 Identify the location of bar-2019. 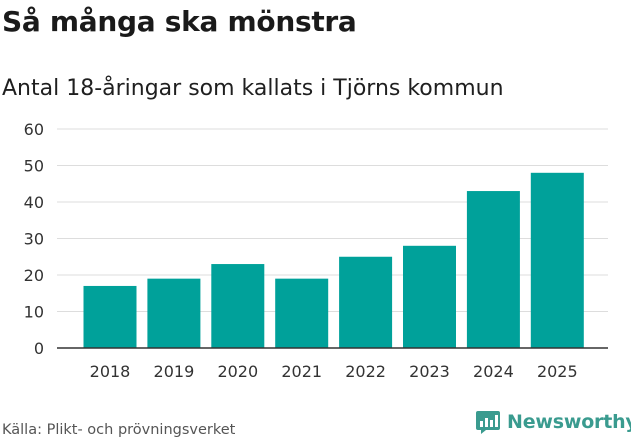
(174, 313).